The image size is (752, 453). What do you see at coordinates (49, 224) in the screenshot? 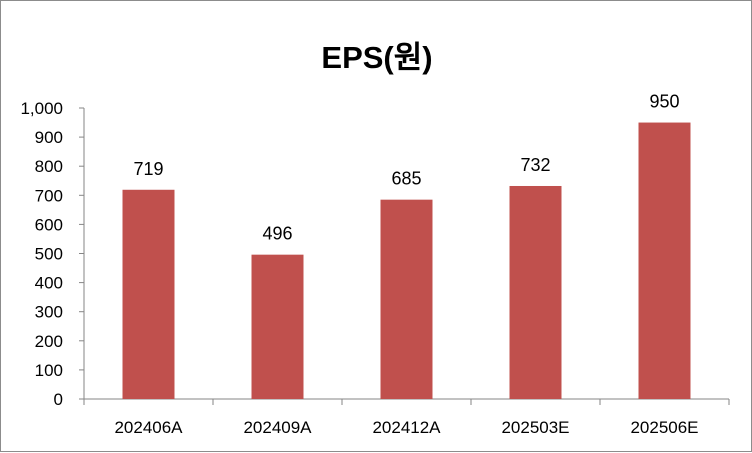
I see `y-tick-label: 600` at bounding box center [49, 224].